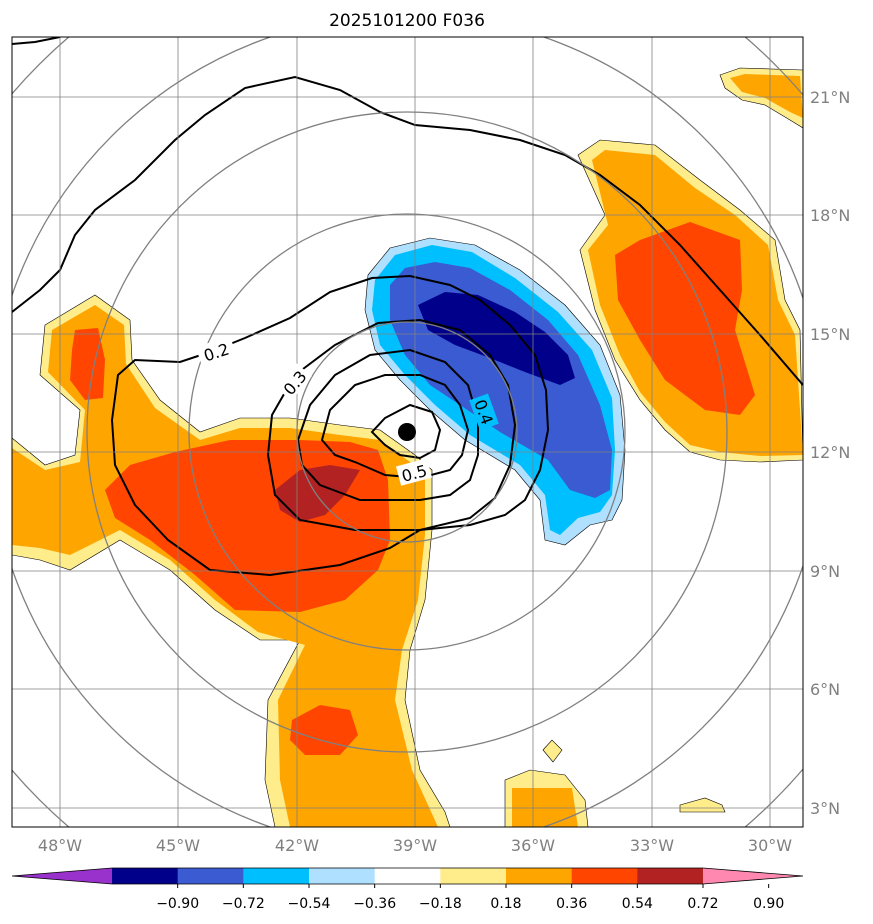  I want to click on lat-tick-label: 6°N, so click(825, 689).